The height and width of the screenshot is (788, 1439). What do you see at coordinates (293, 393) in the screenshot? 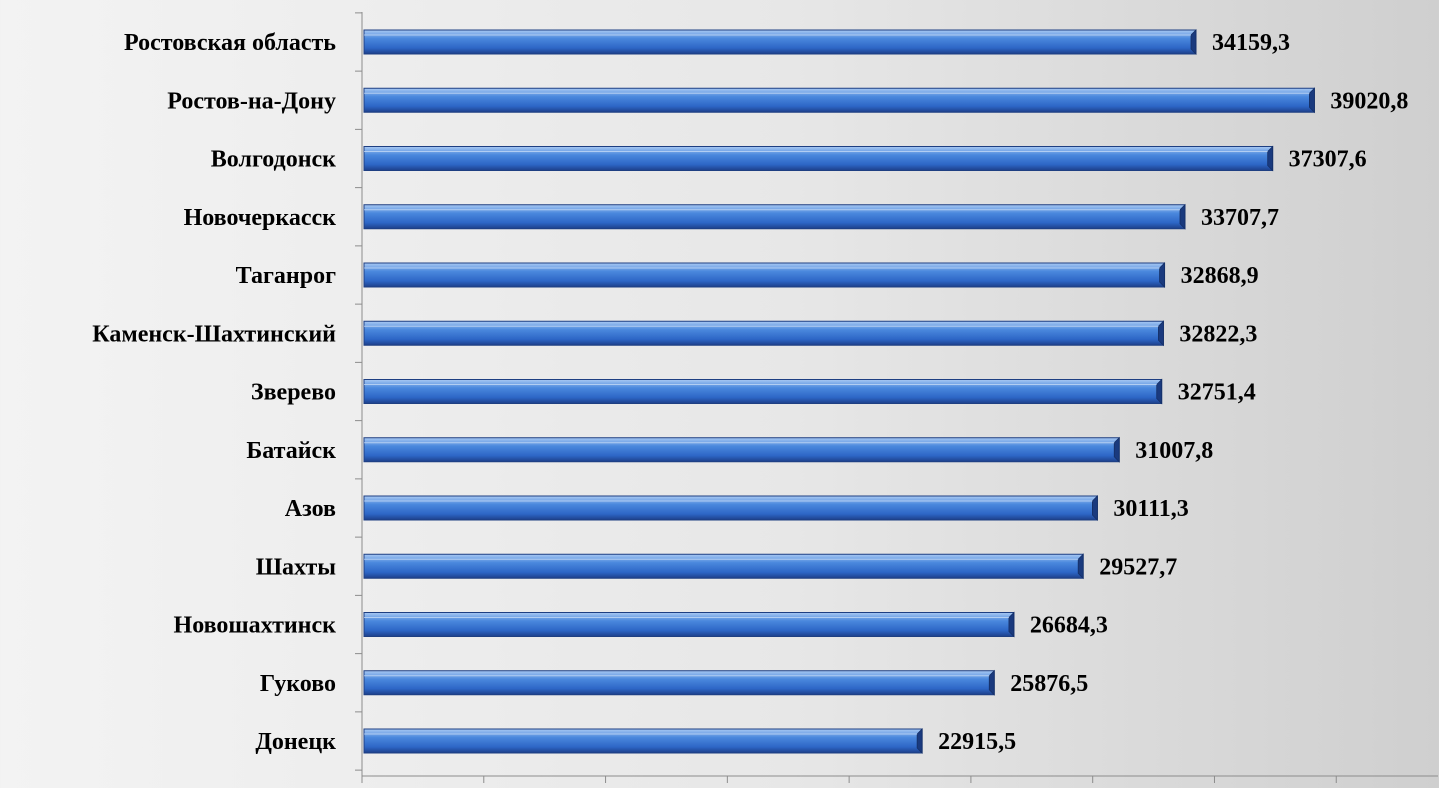
I see `category-label: Зверево` at bounding box center [293, 393].